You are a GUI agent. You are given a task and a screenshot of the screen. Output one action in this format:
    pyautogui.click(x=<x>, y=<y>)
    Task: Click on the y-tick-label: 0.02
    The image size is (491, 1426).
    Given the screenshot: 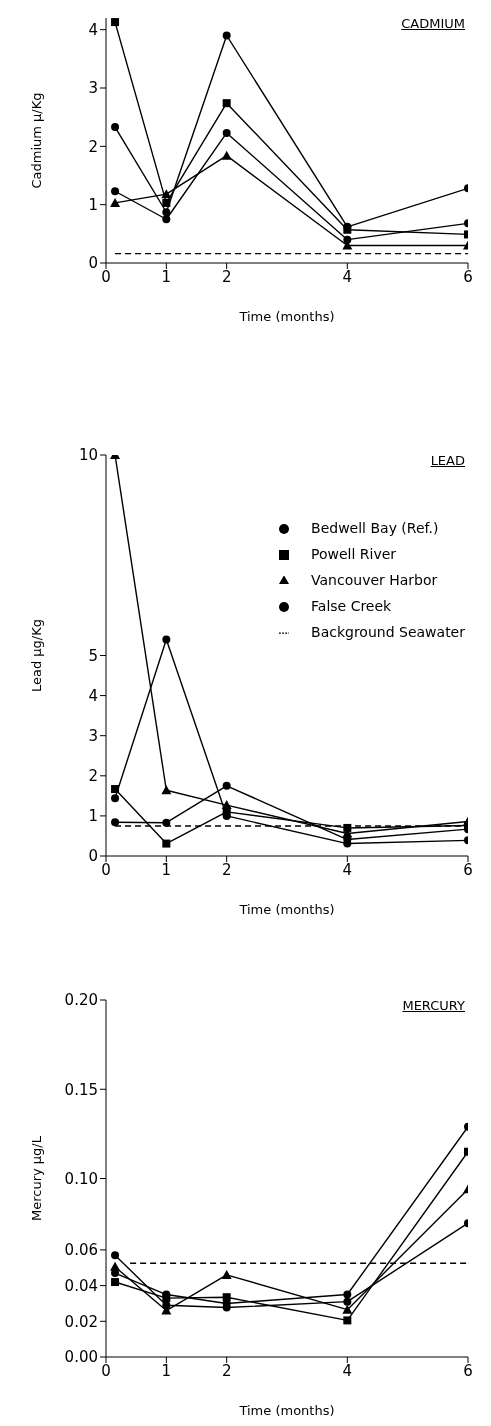 What is the action you would take?
    pyautogui.click(x=81, y=1321)
    